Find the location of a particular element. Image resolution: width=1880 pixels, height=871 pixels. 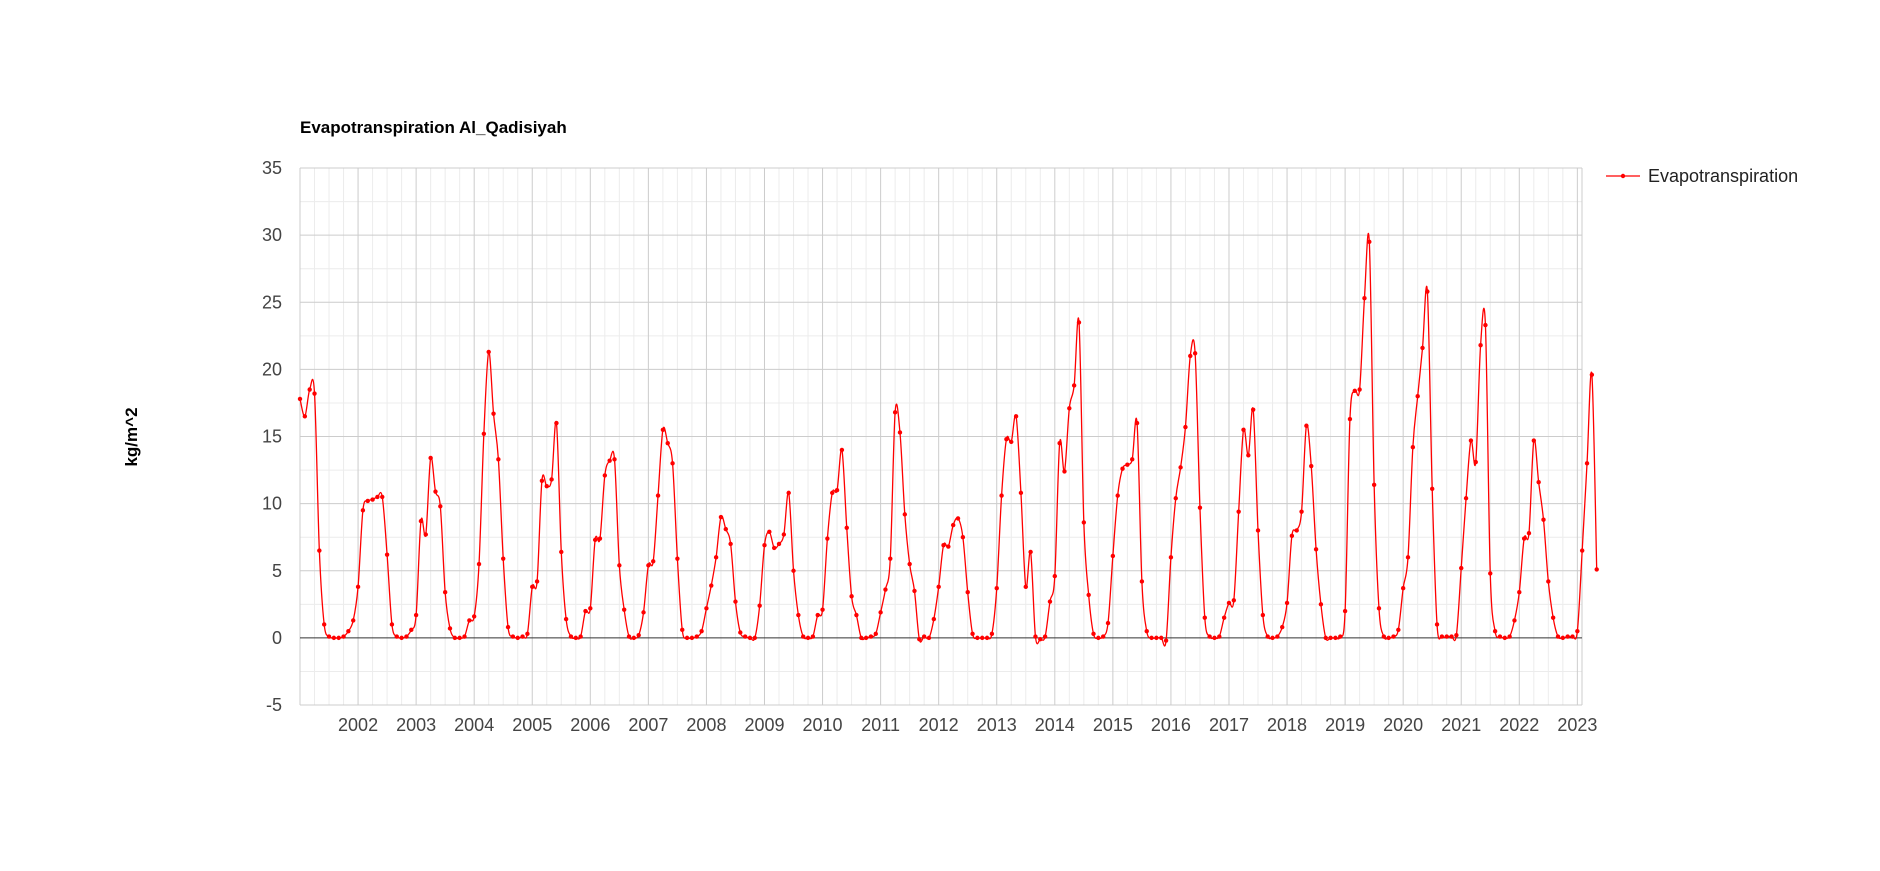

y-tick-label: 15 is located at coordinates (272, 437).